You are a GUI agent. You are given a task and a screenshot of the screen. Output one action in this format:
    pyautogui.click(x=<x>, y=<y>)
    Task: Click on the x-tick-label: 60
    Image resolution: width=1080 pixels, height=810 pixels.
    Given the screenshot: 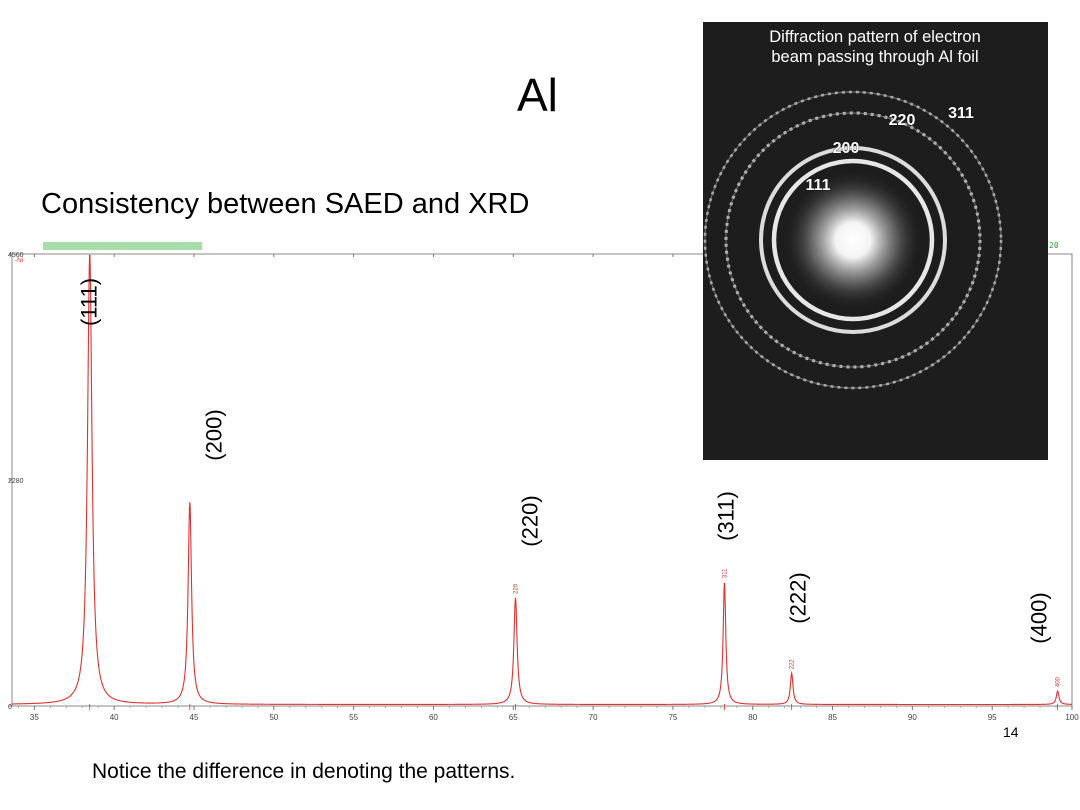 What is the action you would take?
    pyautogui.click(x=433, y=716)
    